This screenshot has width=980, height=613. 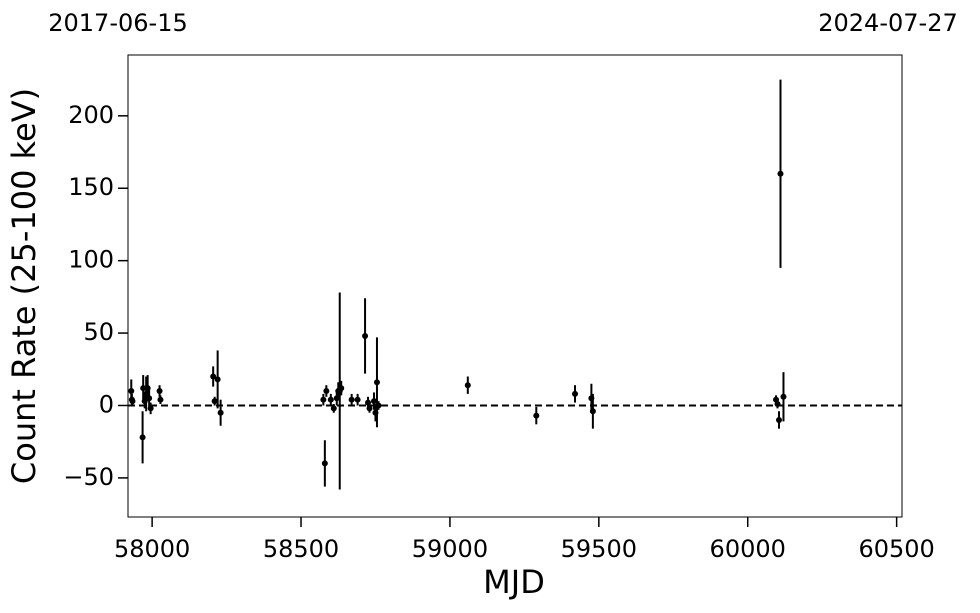 I want to click on y-axis-label: Count Rate (25-100 keV), so click(x=24, y=286).